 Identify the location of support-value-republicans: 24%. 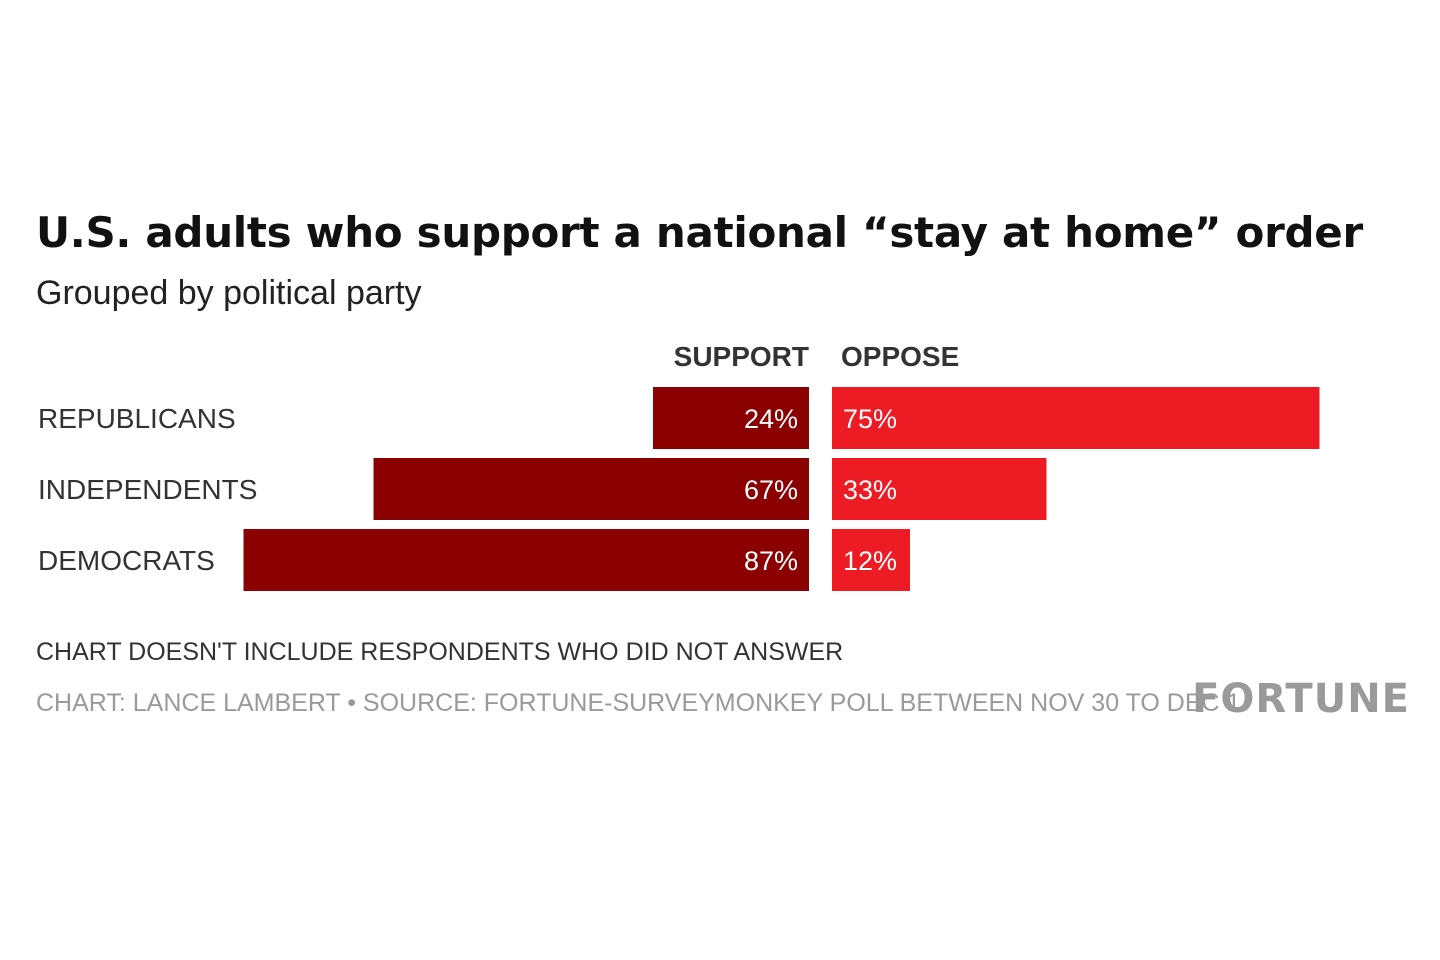
(771, 419).